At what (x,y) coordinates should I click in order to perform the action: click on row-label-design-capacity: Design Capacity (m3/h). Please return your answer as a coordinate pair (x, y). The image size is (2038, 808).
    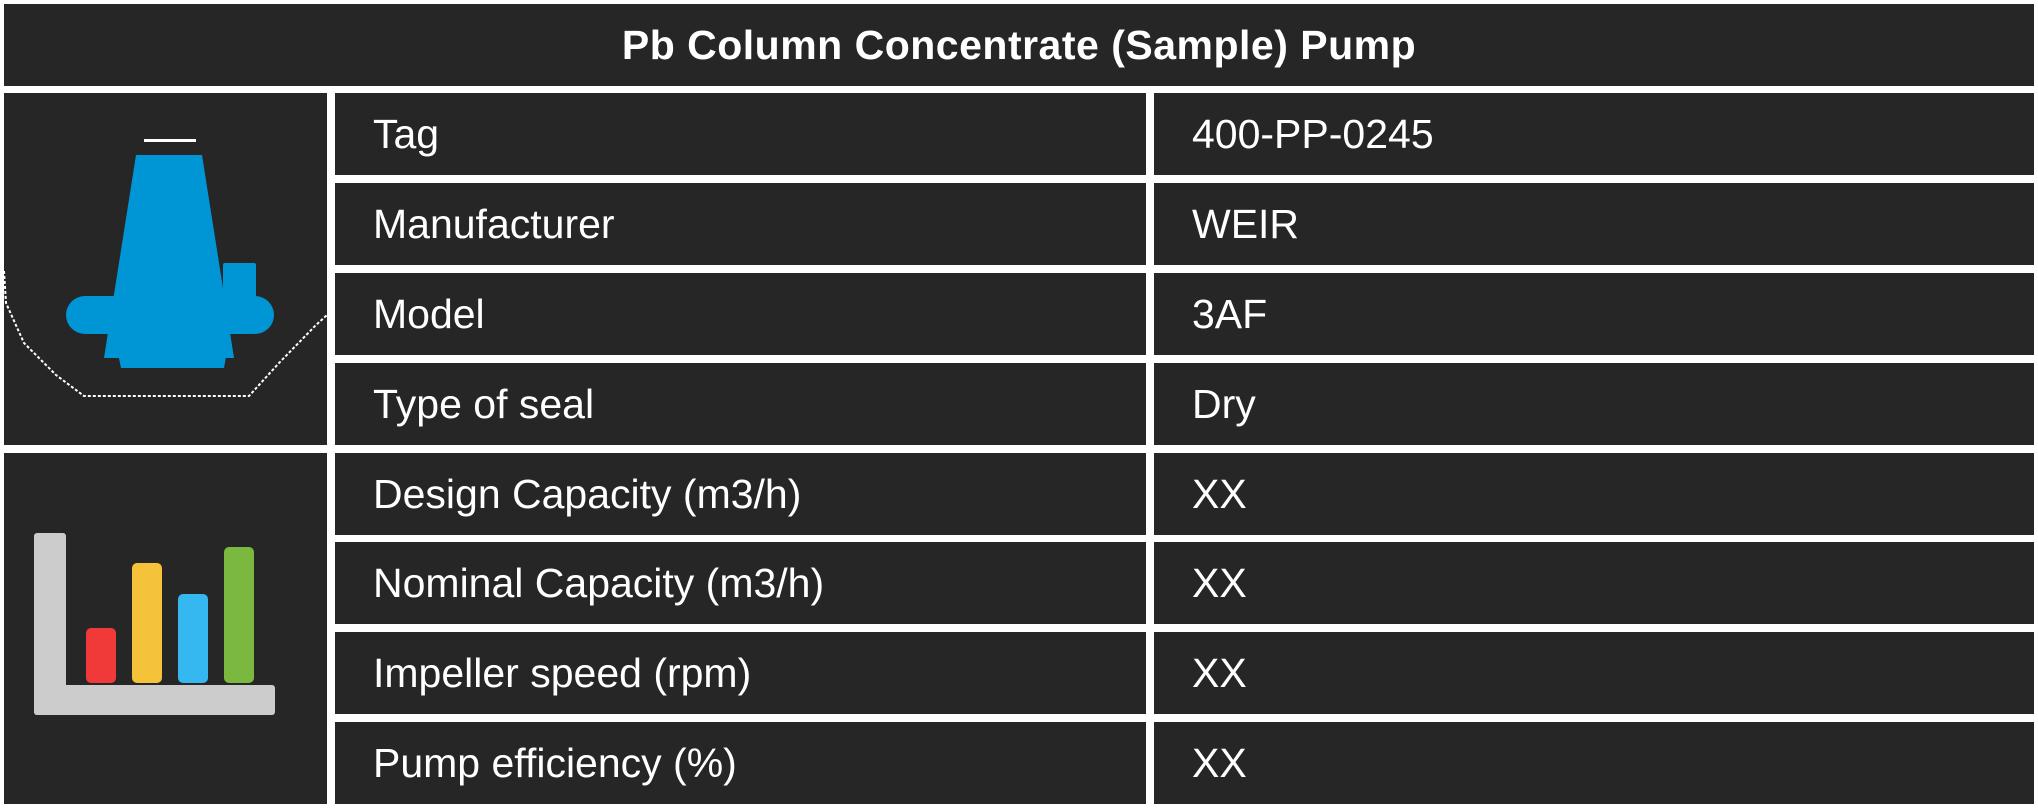
    Looking at the image, I should click on (740, 494).